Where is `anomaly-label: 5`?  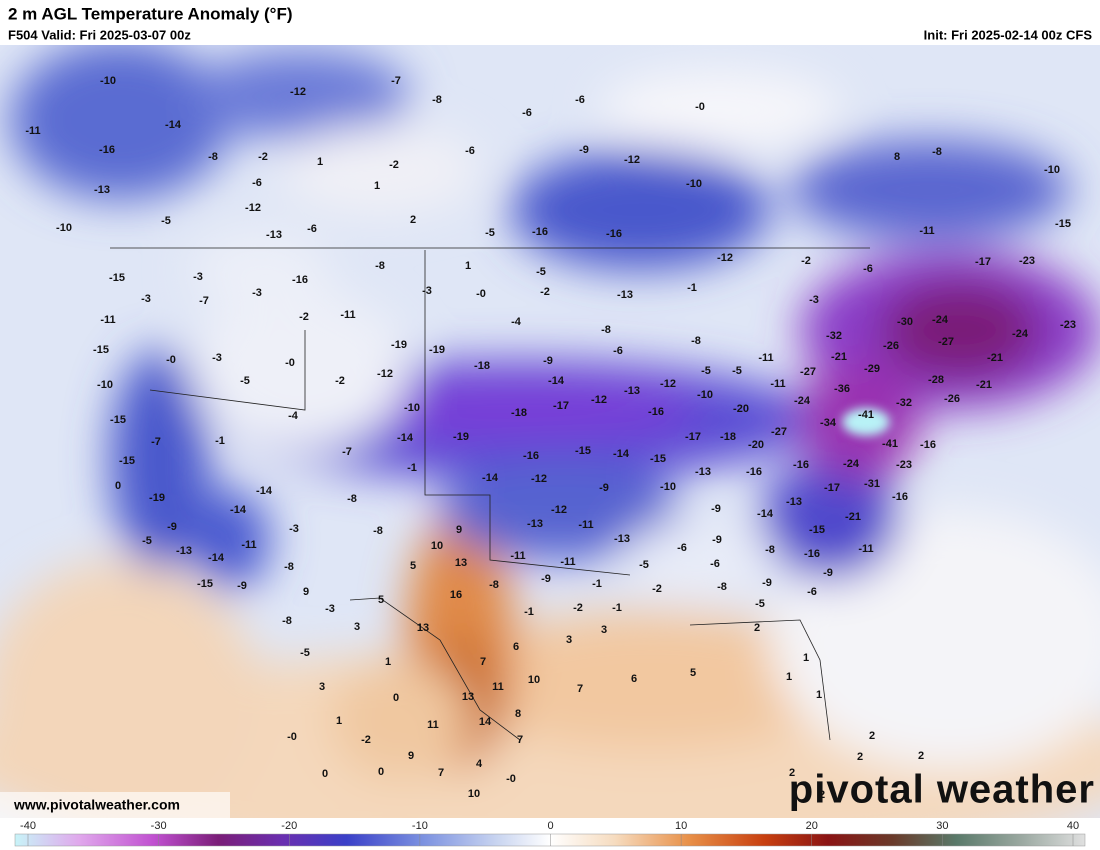
anomaly-label: 5 is located at coordinates (413, 566).